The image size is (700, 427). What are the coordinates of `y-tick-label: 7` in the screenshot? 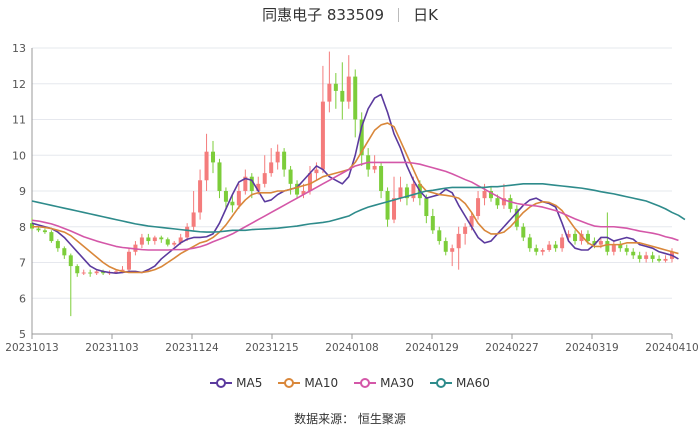 It's located at (22, 263).